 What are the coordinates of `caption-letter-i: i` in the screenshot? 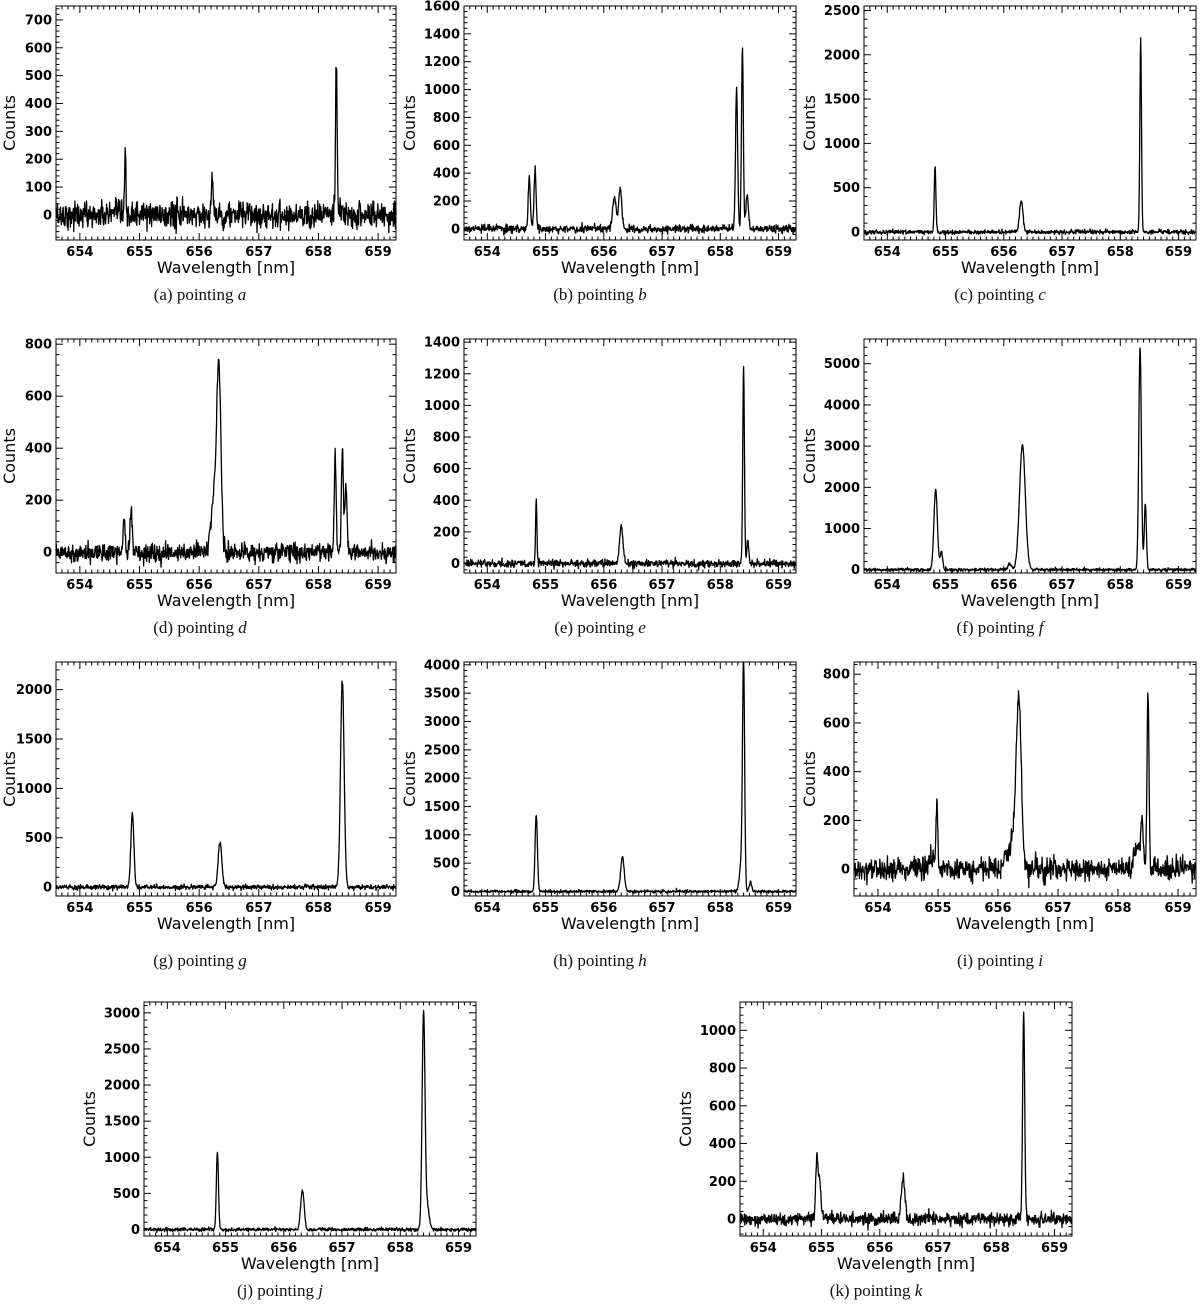 It's located at (1040, 960).